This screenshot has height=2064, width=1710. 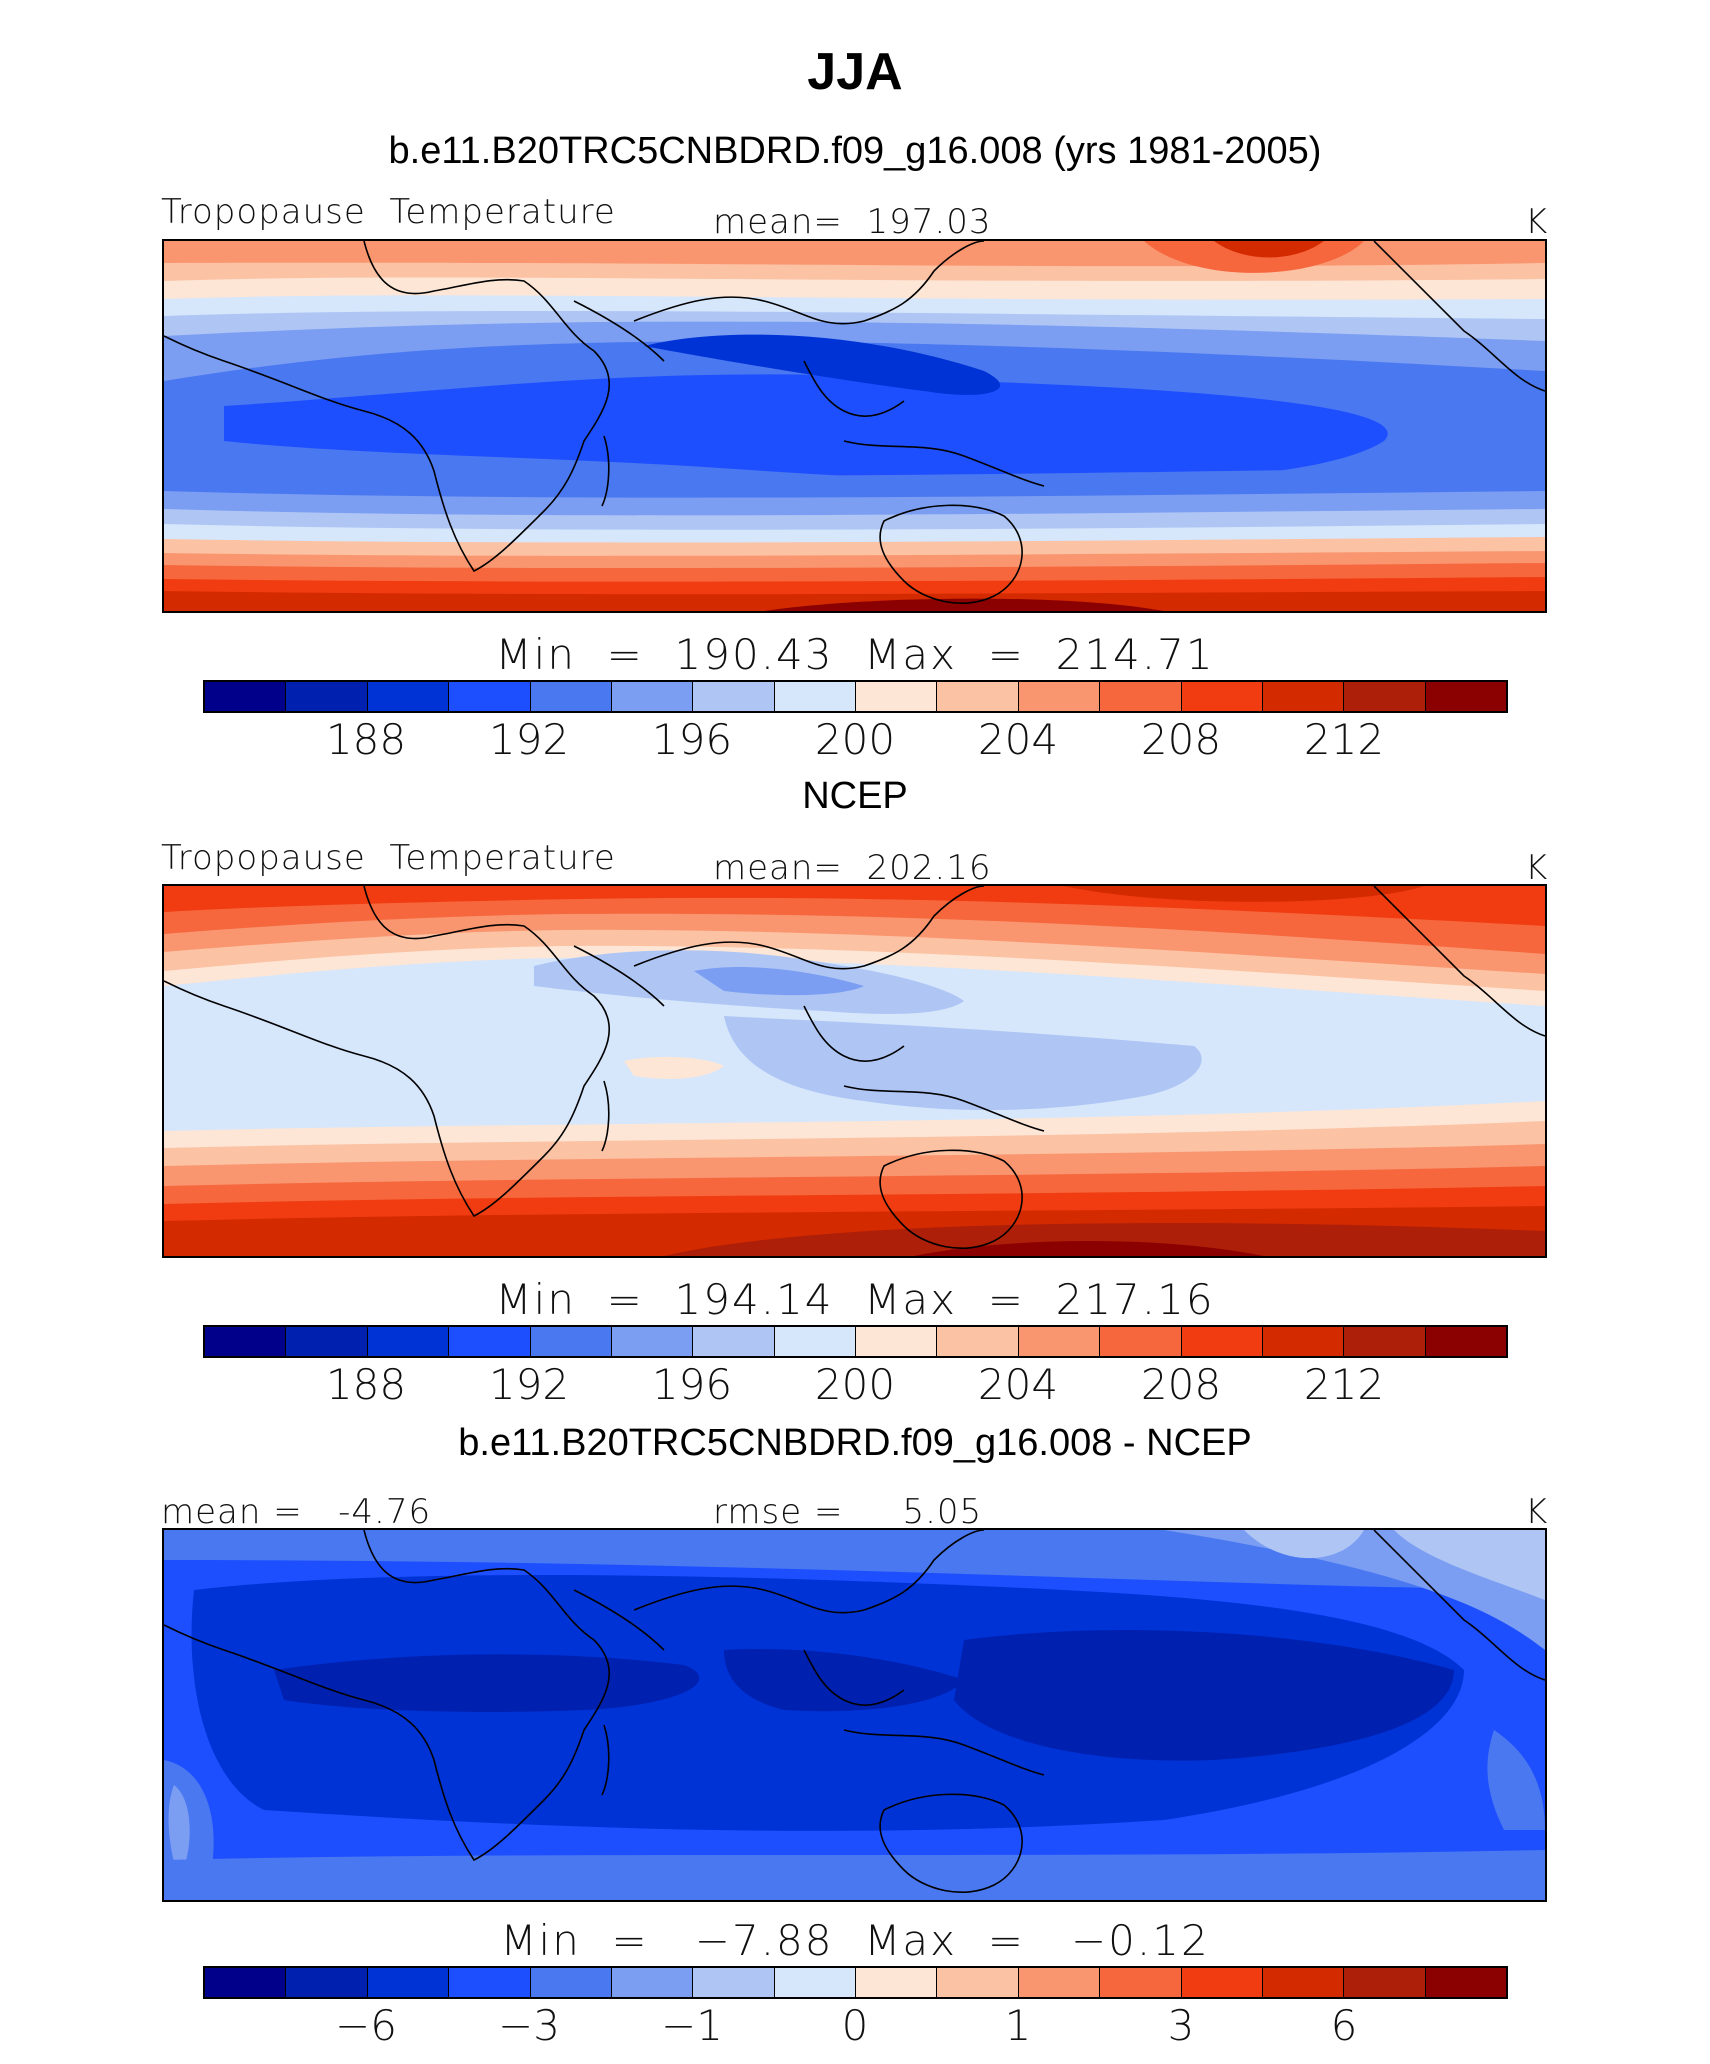 I want to click on colorbar-tick: −3, so click(x=529, y=2025).